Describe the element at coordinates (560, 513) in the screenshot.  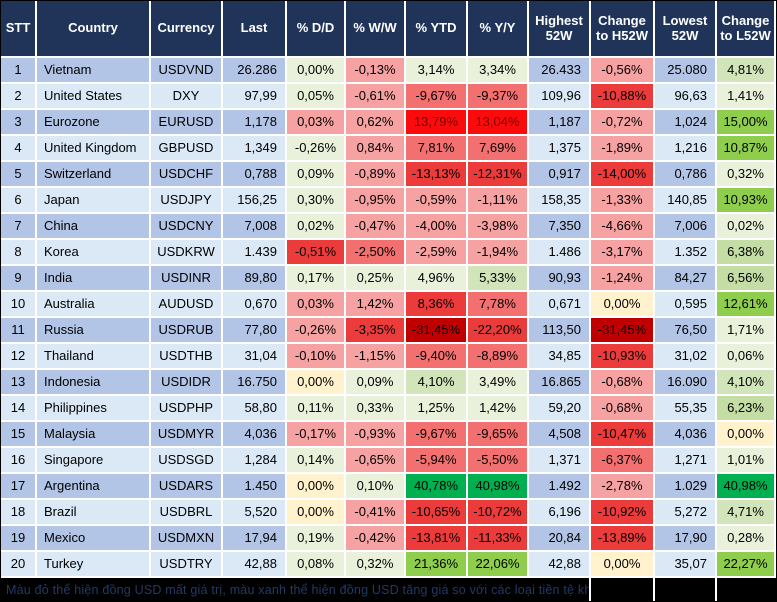
I see `cell-high: 6,196` at that location.